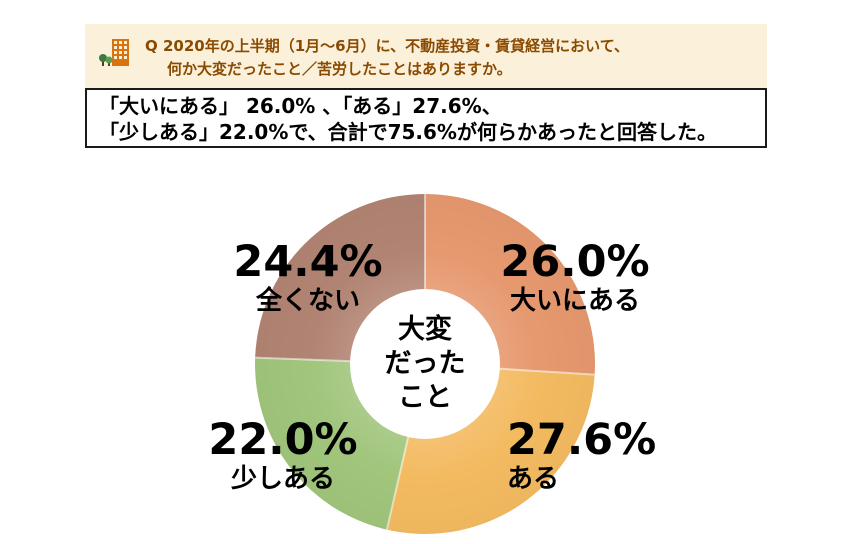  I want to click on segment-name: 全くない, so click(307, 301).